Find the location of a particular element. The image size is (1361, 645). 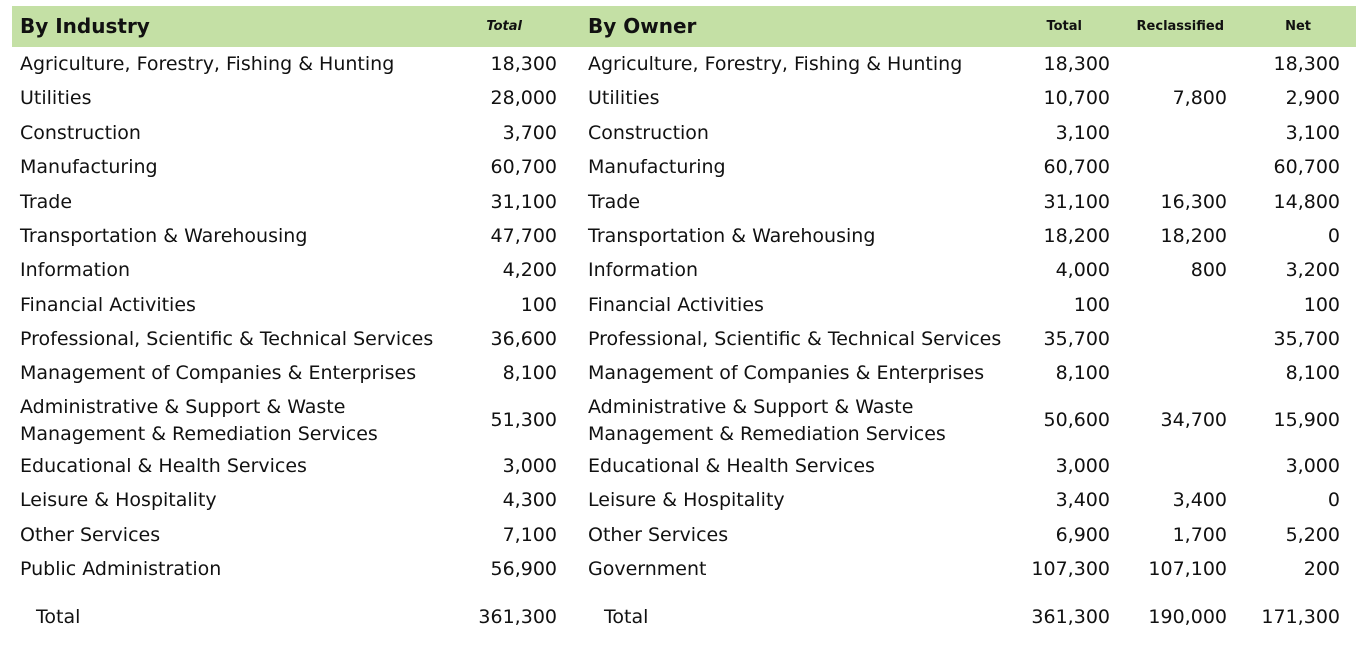

table-header-band is located at coordinates (684, 26).